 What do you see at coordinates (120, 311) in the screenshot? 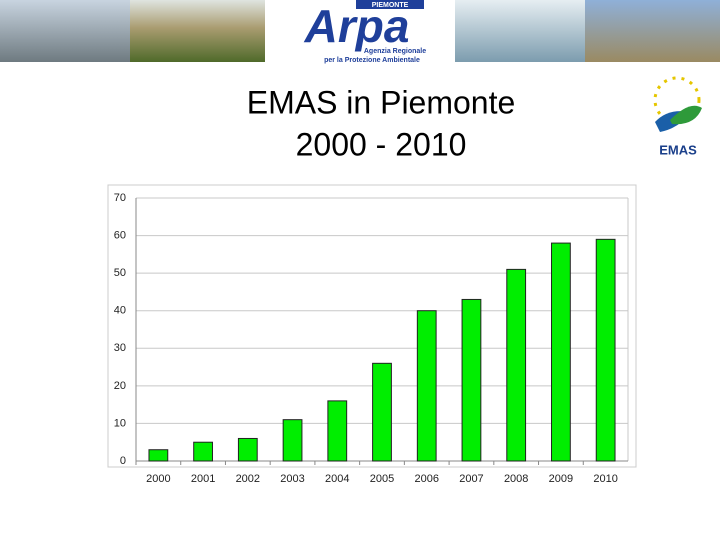
I see `y-tick-label: 40` at bounding box center [120, 311].